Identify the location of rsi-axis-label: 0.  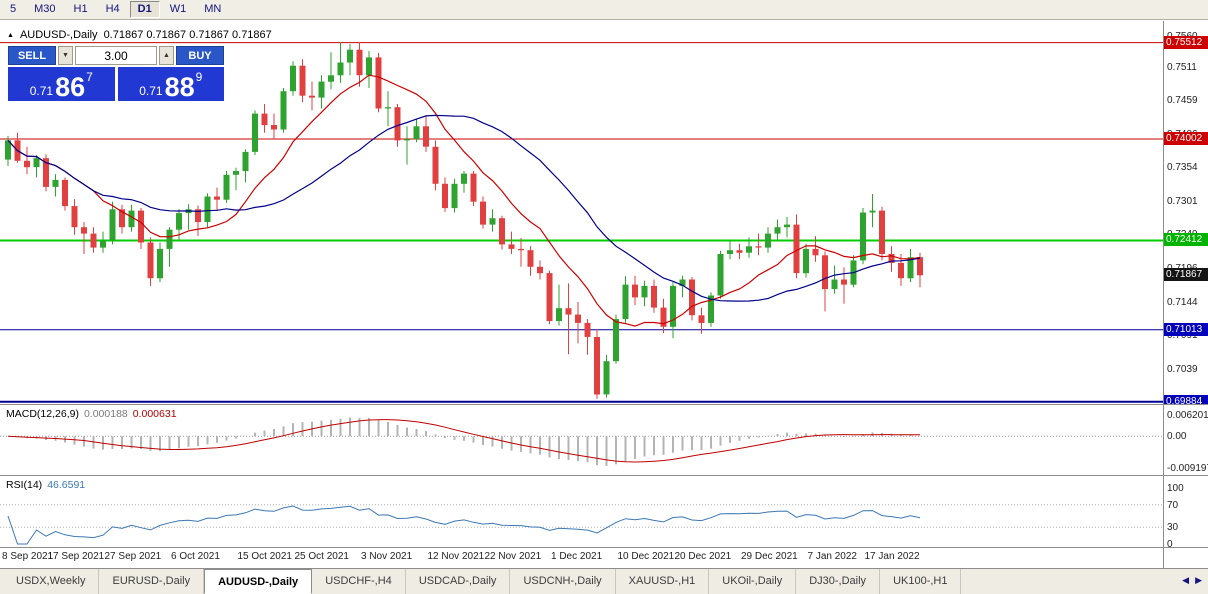
(1170, 544).